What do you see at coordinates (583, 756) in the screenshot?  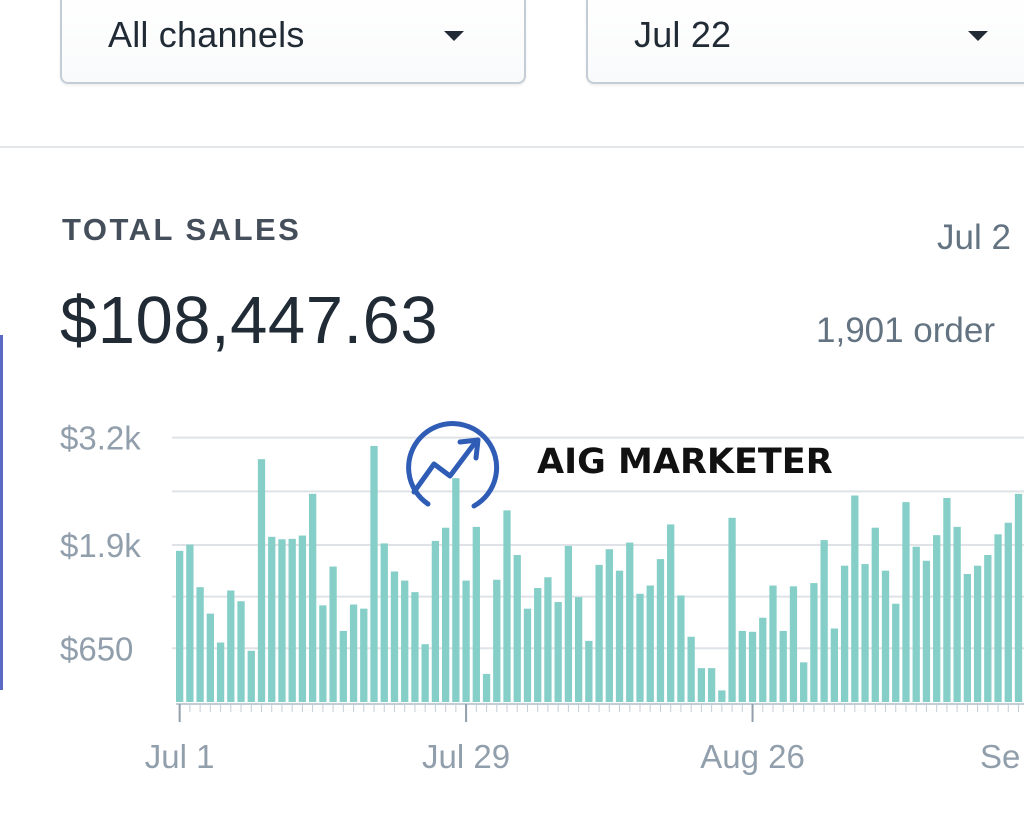 I see `chart-x-labels: Jul 1 Jul 29 Aug 26 Se` at bounding box center [583, 756].